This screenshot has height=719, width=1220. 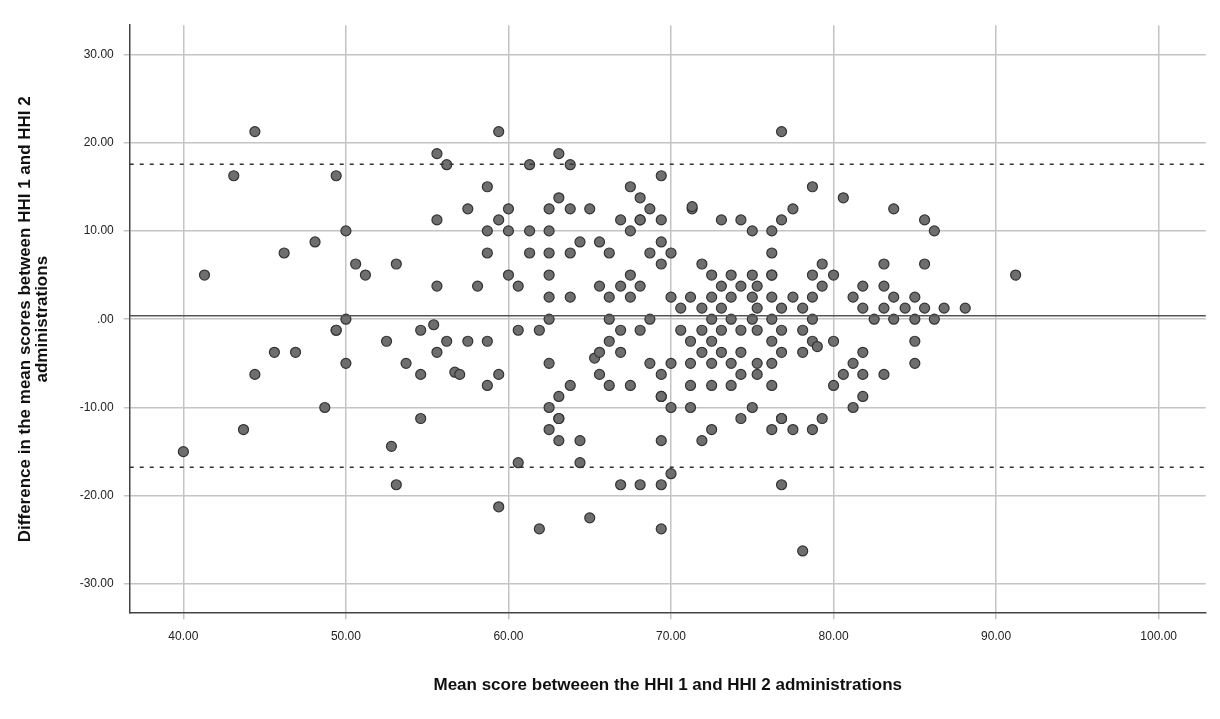 What do you see at coordinates (668, 685) in the screenshot?
I see `x-axis-title: Mean score betweeen the HHI 1 and HHI 2 administrations` at bounding box center [668, 685].